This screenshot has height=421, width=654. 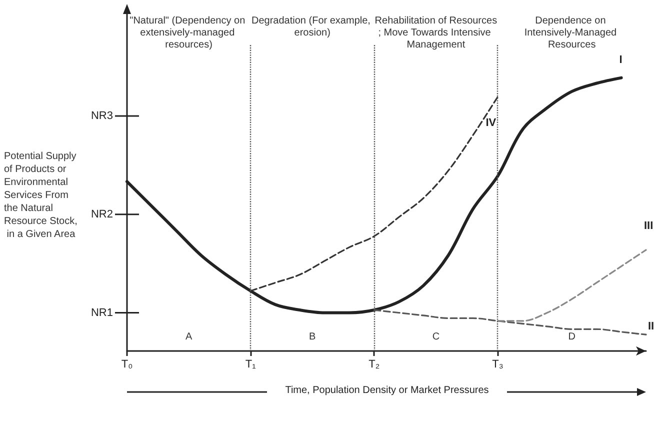 What do you see at coordinates (101, 312) in the screenshot?
I see `ref-line-label: NR1` at bounding box center [101, 312].